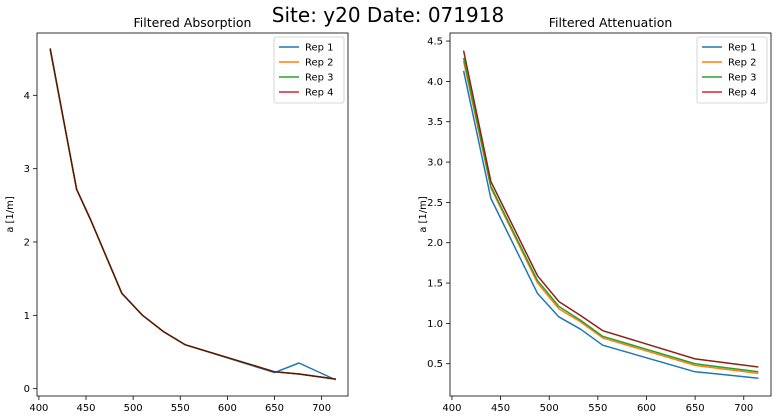 The width and height of the screenshot is (776, 420). I want to click on y-tick-label: 2.0, so click(435, 243).